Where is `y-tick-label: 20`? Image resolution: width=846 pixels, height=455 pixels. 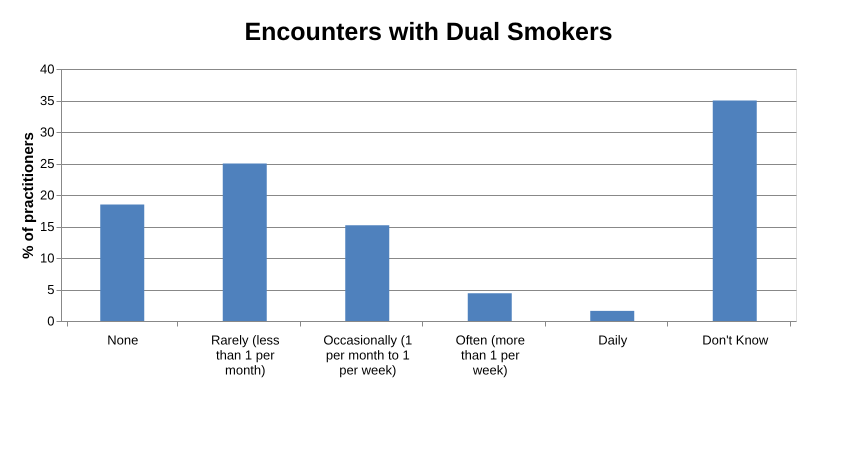 y-tick-label: 20 is located at coordinates (47, 195).